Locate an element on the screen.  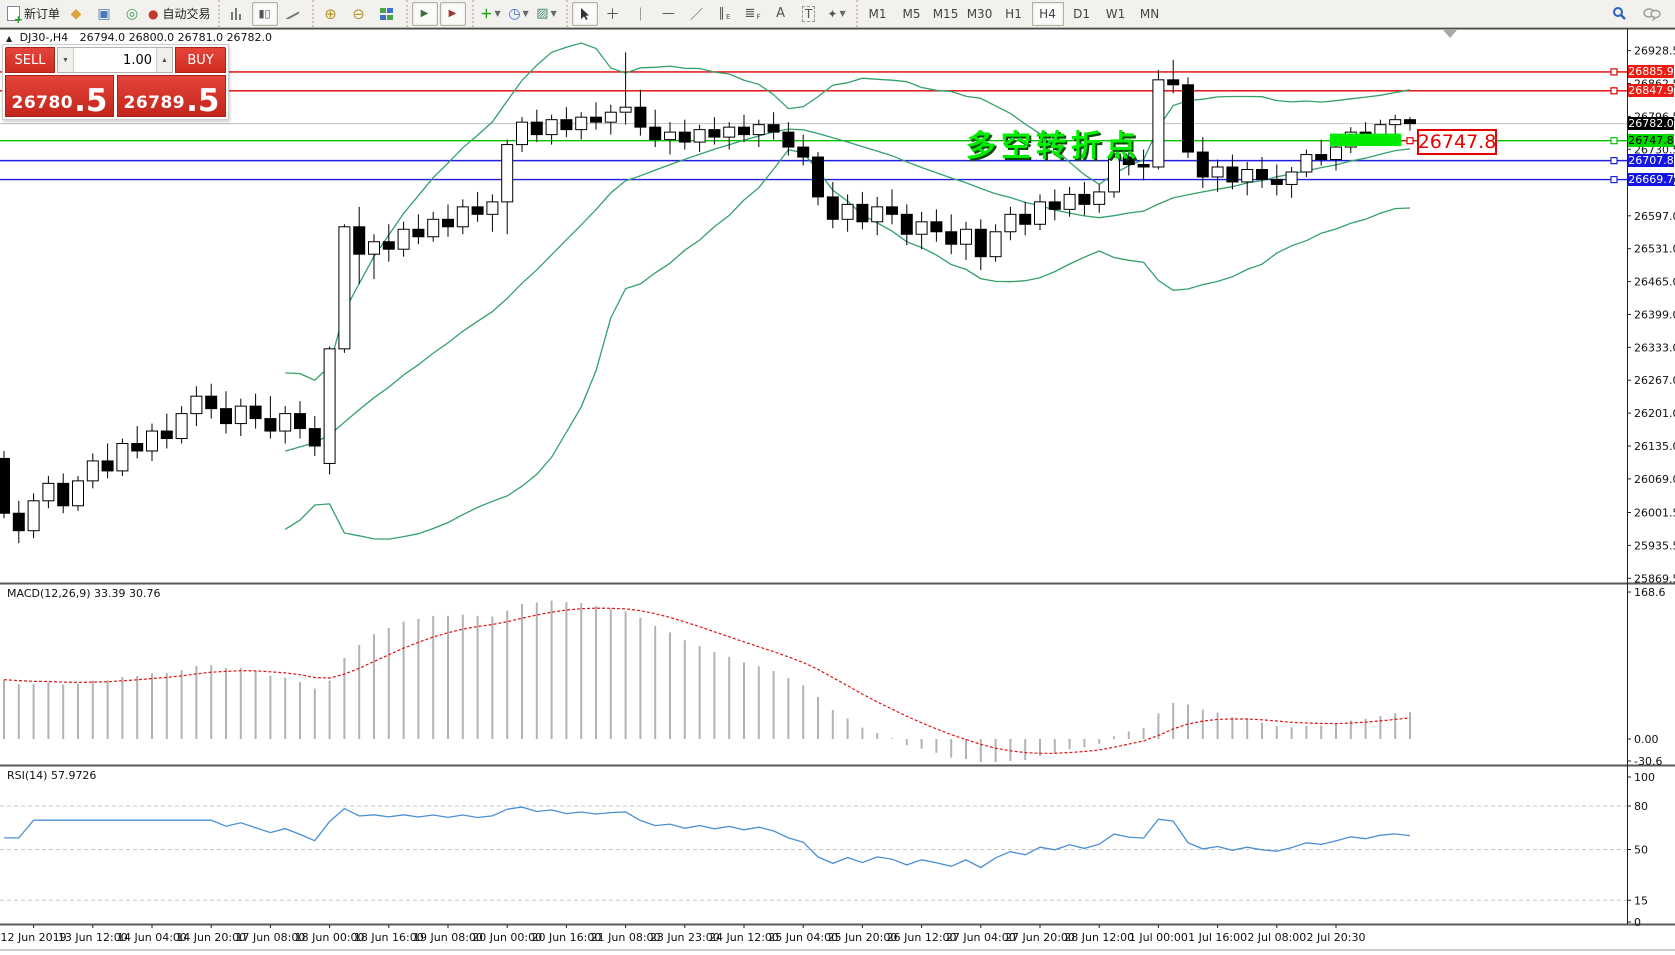
price-badge-26707.8: 26707.8 is located at coordinates (1651, 160).